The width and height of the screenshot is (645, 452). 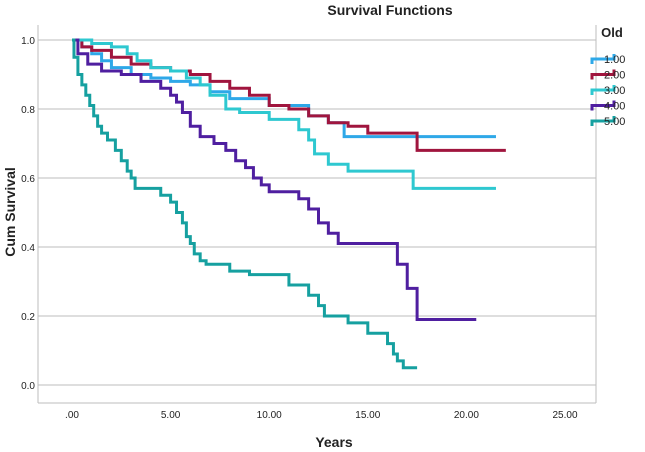 What do you see at coordinates (389, 10) in the screenshot?
I see `chart-title: Survival Functions` at bounding box center [389, 10].